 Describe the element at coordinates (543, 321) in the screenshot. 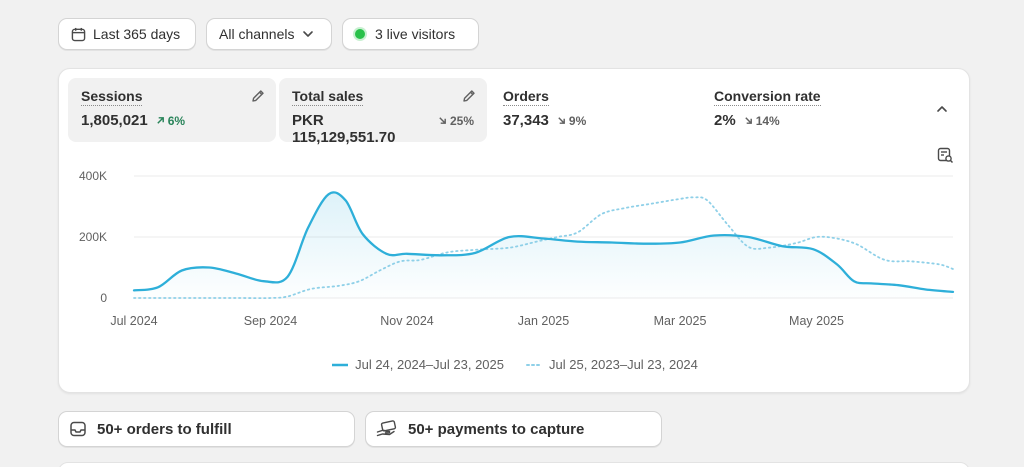

I see `x-tick-label: Jan 2025` at that location.